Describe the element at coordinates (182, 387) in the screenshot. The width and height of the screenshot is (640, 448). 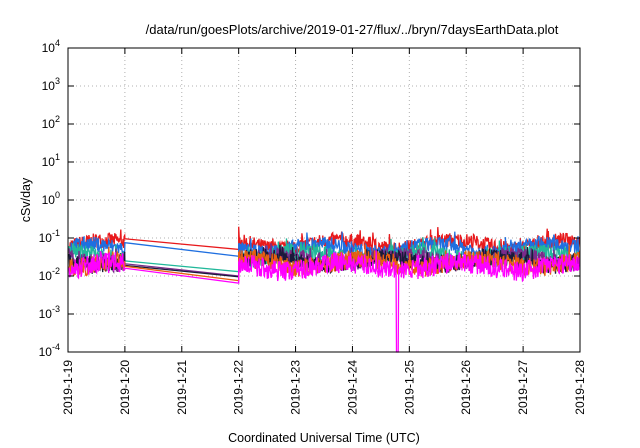
I see `x-tick-label: 2019-1-21` at that location.